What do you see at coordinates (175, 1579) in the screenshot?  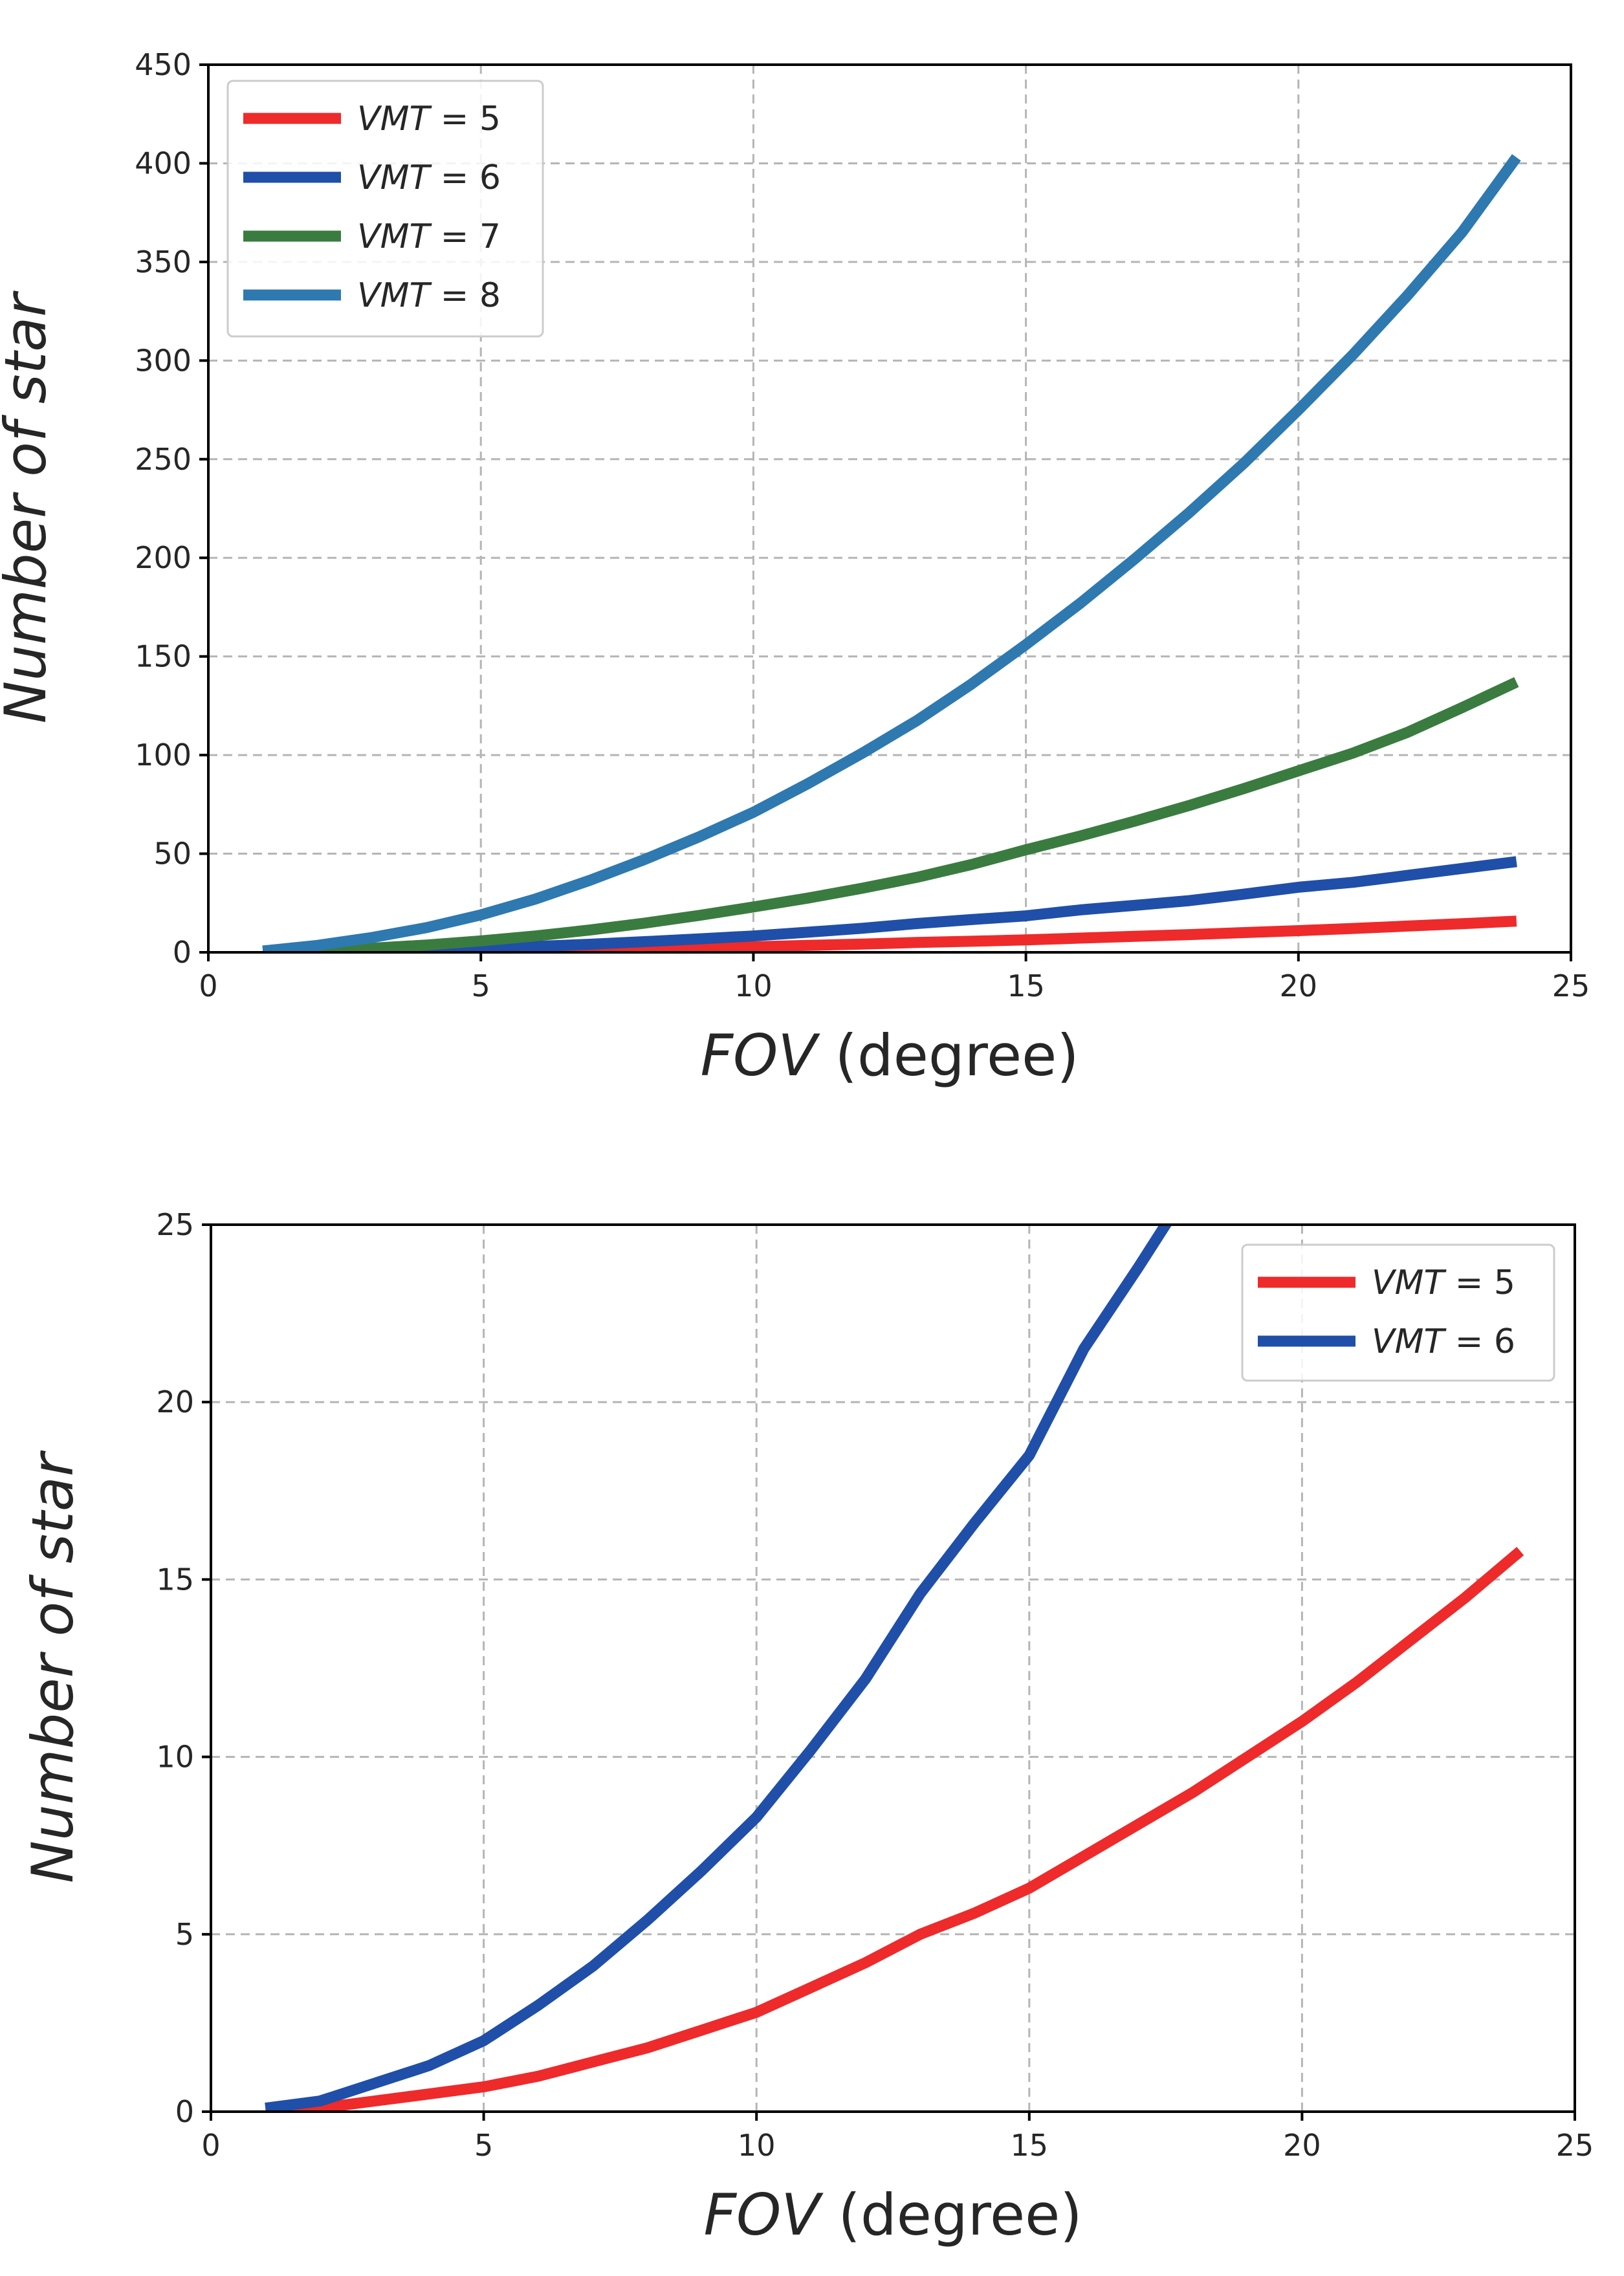 I see `y-tick-label: 15` at bounding box center [175, 1579].